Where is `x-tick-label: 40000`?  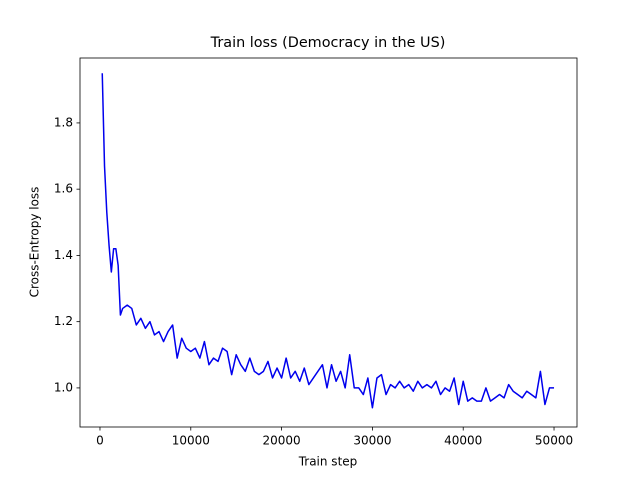 x-tick-label: 40000 is located at coordinates (463, 441).